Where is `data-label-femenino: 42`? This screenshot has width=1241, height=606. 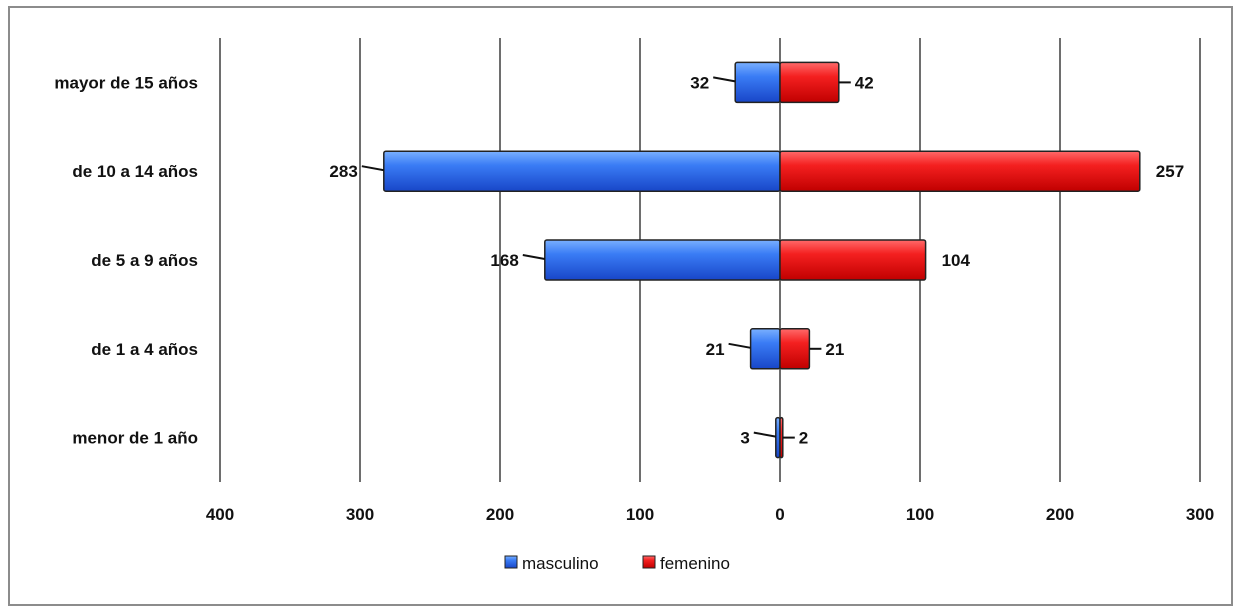
data-label-femenino: 42 is located at coordinates (864, 82).